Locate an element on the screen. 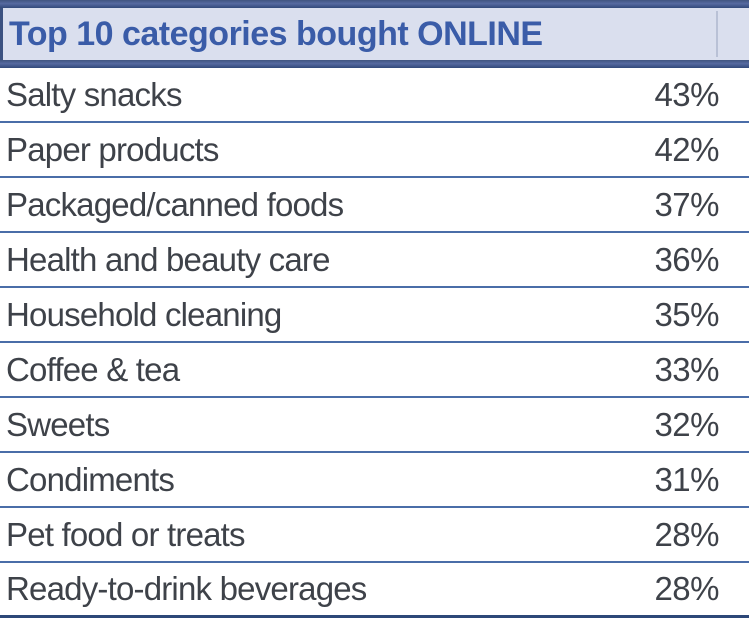 The width and height of the screenshot is (749, 618). category-cell: Sweets is located at coordinates (58, 424).